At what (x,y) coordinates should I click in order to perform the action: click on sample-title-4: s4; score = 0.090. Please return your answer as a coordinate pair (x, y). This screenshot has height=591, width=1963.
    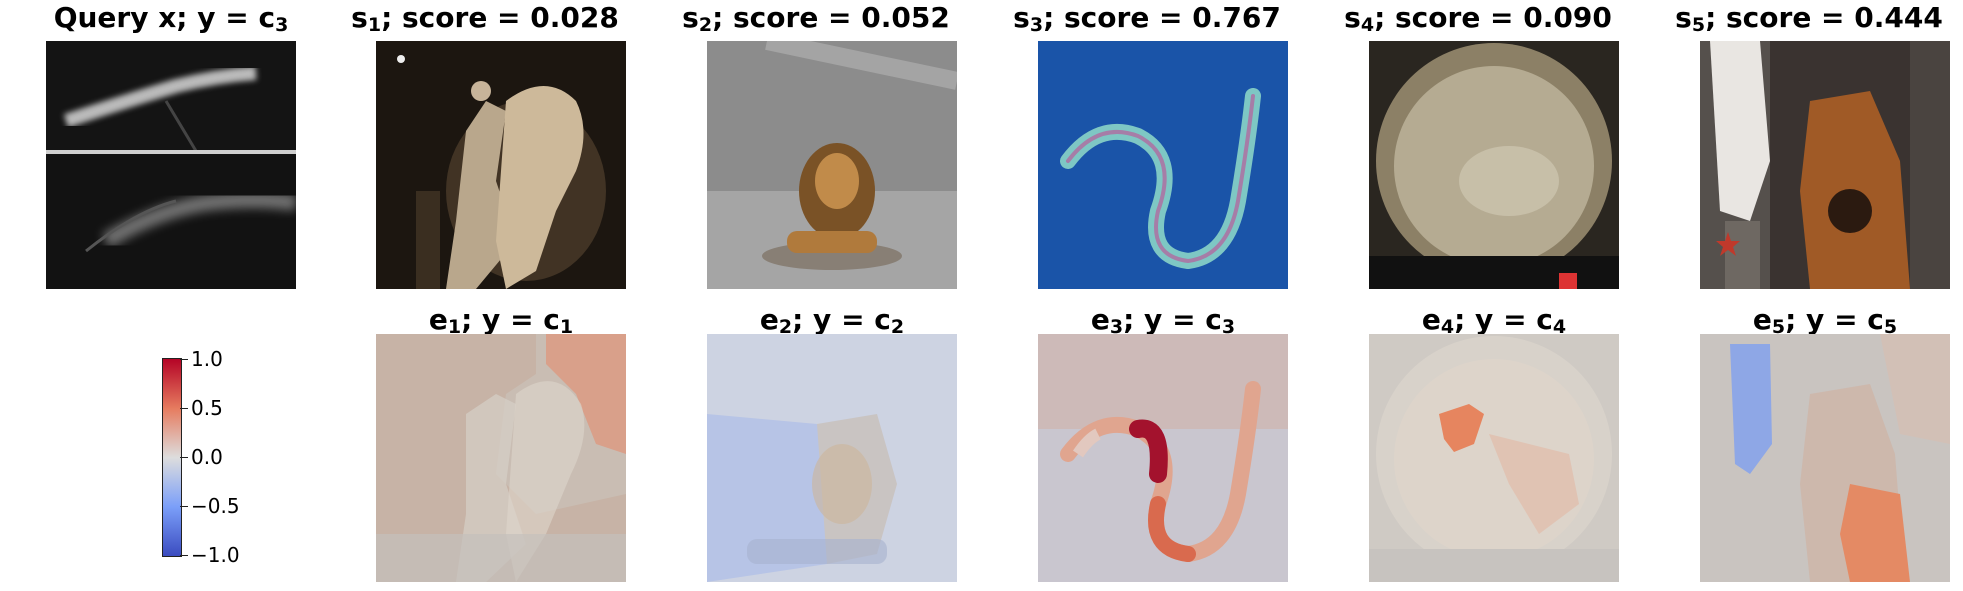
    Looking at the image, I should click on (1478, 18).